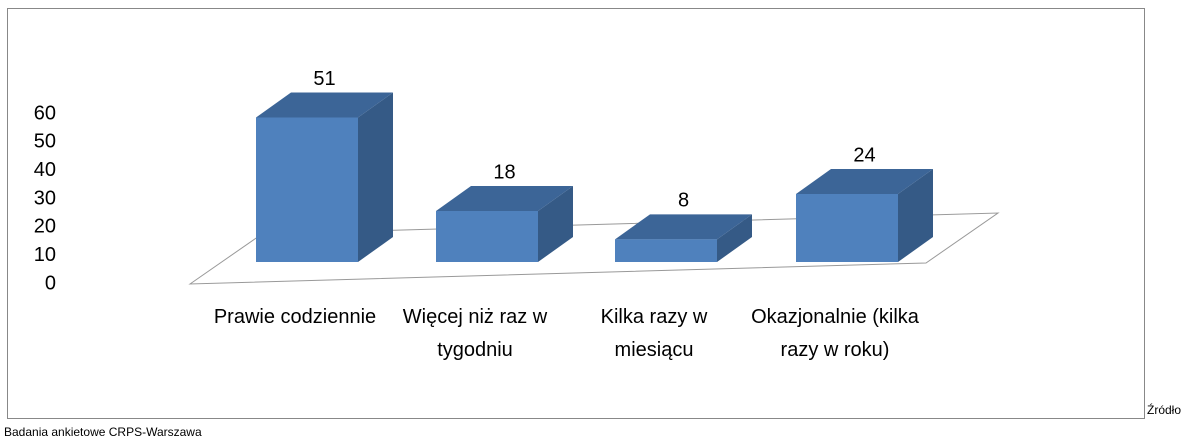 Image resolution: width=1190 pixels, height=441 pixels. Describe the element at coordinates (45, 255) in the screenshot. I see `y-tick-label: 10` at that location.